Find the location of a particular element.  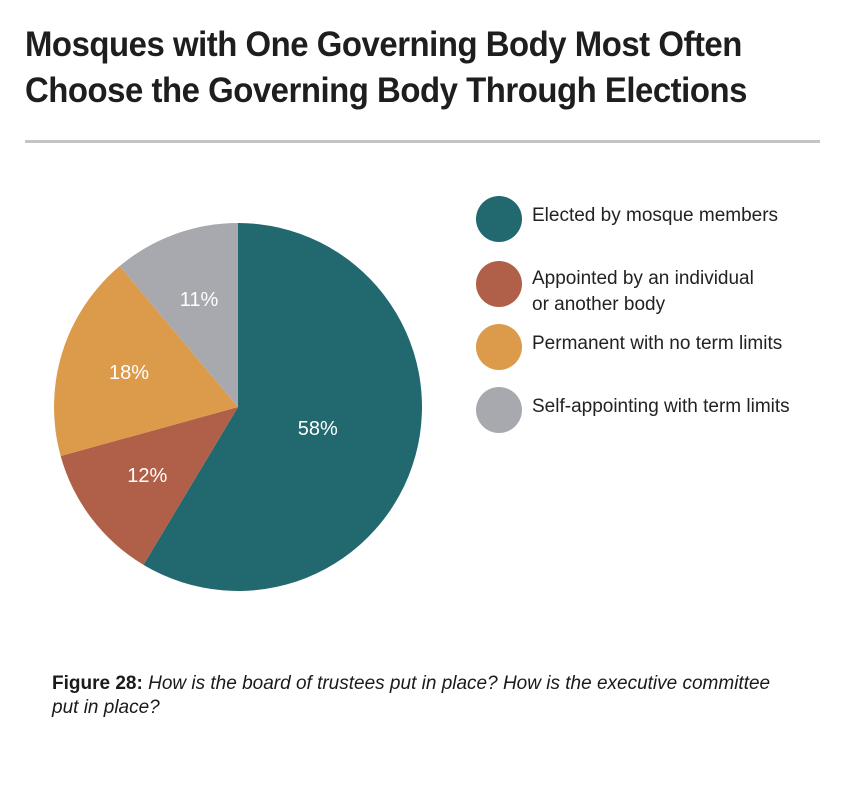

pie-label-appointed: 12% is located at coordinates (147, 476).